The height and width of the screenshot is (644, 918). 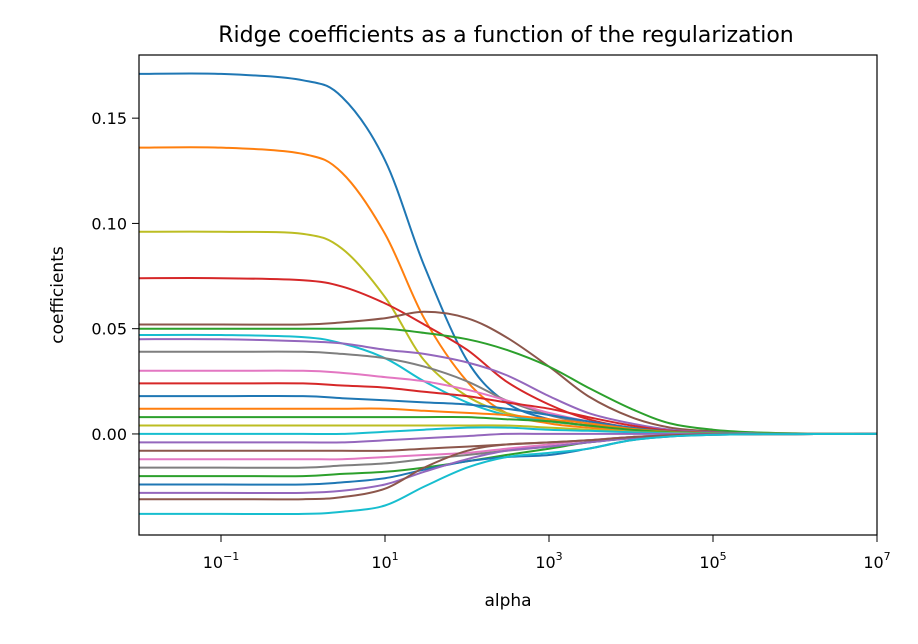 I want to click on x-axis-label: alpha, so click(x=507, y=601).